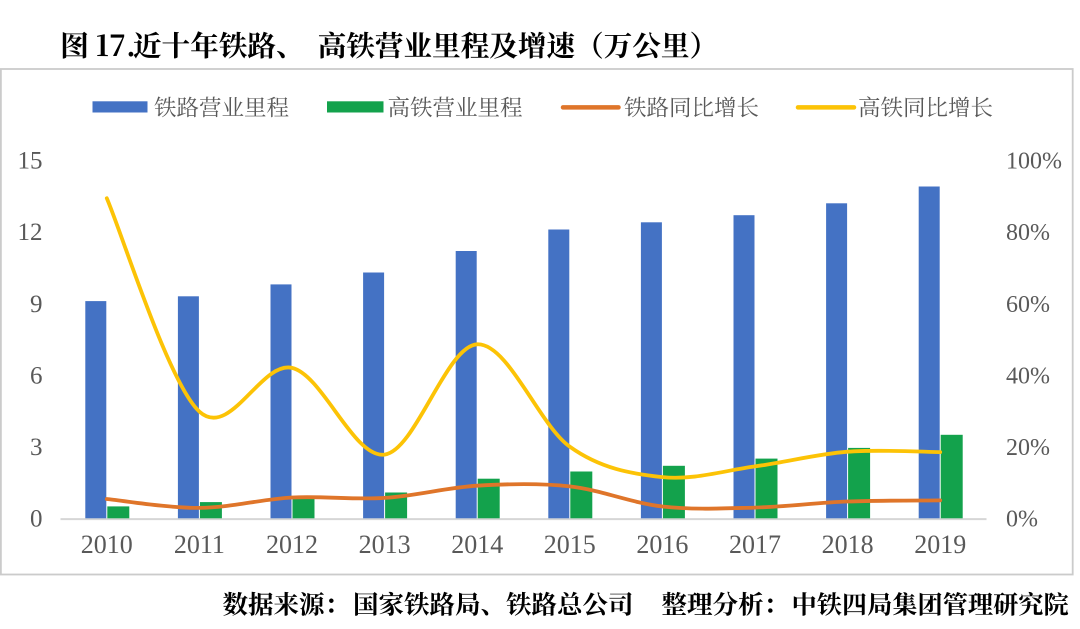 The height and width of the screenshot is (629, 1080). What do you see at coordinates (36, 519) in the screenshot?
I see `svg-text: 0` at bounding box center [36, 519].